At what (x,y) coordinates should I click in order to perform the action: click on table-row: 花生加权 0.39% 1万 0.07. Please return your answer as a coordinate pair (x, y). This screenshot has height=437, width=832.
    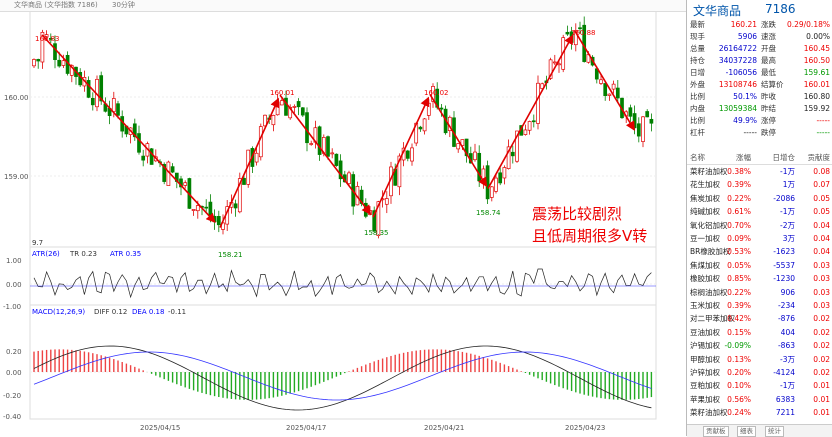
    Looking at the image, I should click on (759, 185).